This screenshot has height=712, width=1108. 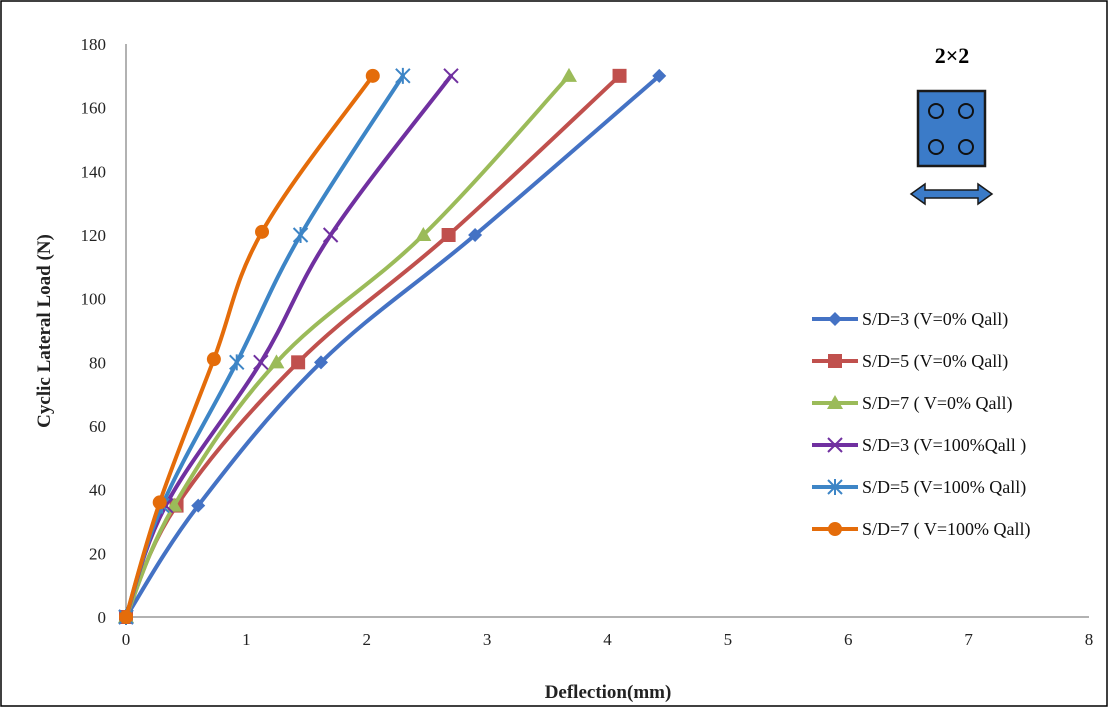 I want to click on pile-group-inset: 2×2, so click(x=951, y=124).